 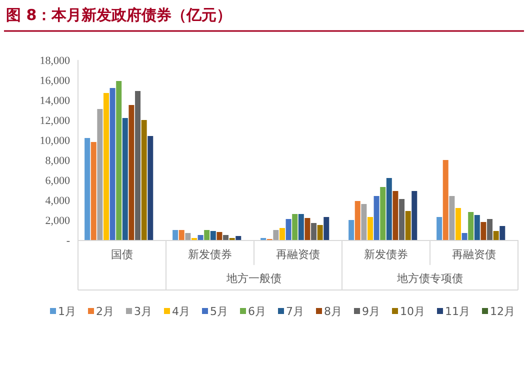 What do you see at coordinates (219, 311) in the screenshot?
I see `legend-label: 5月` at bounding box center [219, 311].